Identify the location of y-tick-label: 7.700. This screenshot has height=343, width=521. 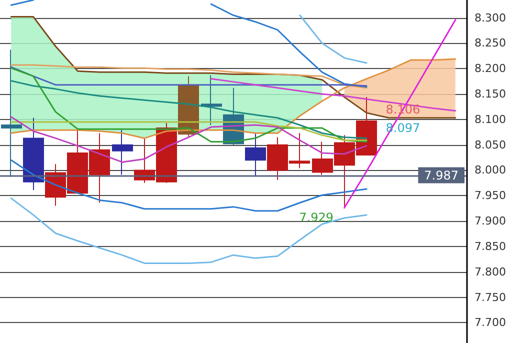
(490, 323).